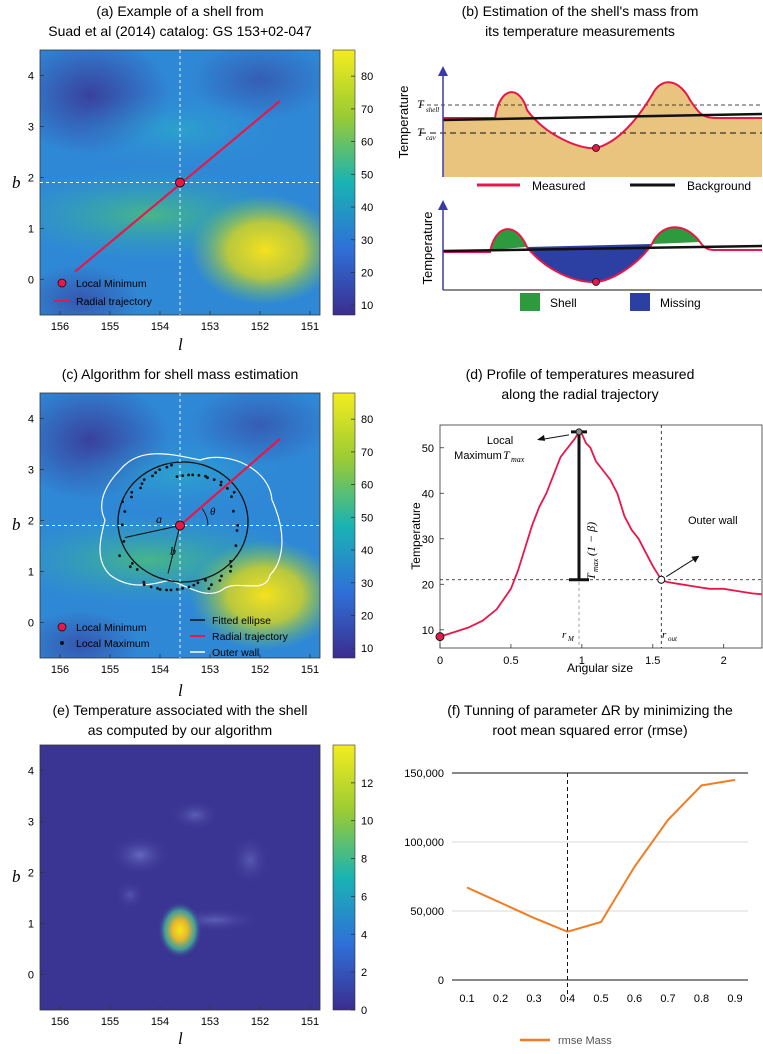 The height and width of the screenshot is (1054, 763). Describe the element at coordinates (427, 912) in the screenshot. I see `y-tick-label: 50,000` at that location.